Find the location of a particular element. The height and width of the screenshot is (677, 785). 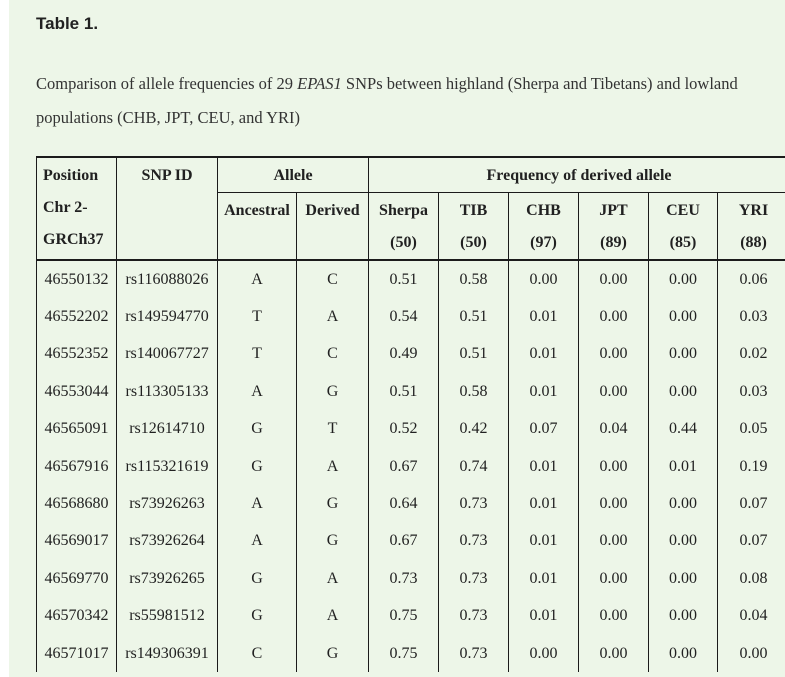

cell-snp-id: rs116088026 is located at coordinates (167, 279).